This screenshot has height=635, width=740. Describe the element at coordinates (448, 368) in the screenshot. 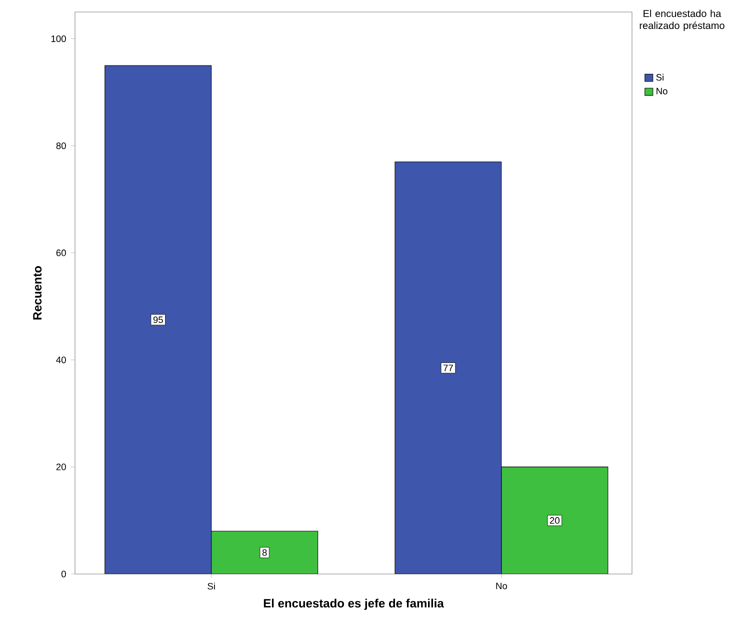

I see `data-label: 77` at that location.